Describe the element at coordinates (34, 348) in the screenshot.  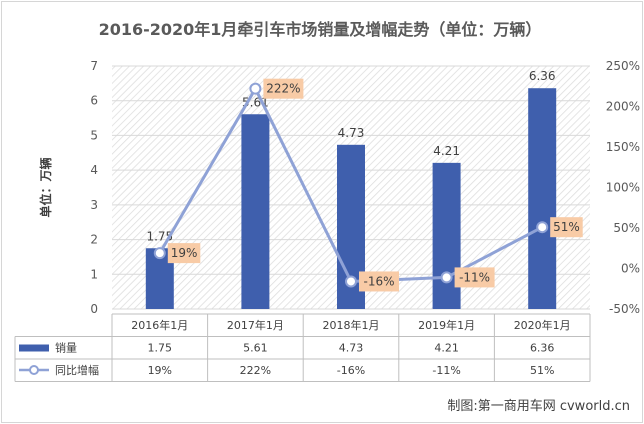
I see `legend-key-bar` at that location.